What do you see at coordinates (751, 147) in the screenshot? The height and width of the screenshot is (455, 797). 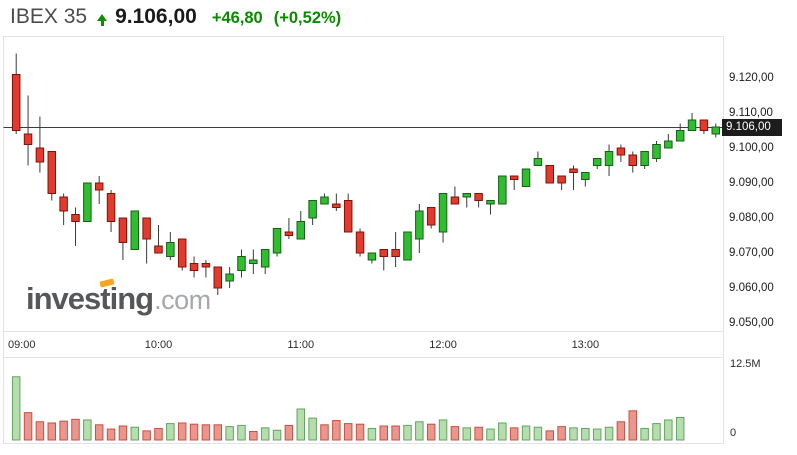 I see `price-tick-label: 9.100,00` at bounding box center [751, 147].